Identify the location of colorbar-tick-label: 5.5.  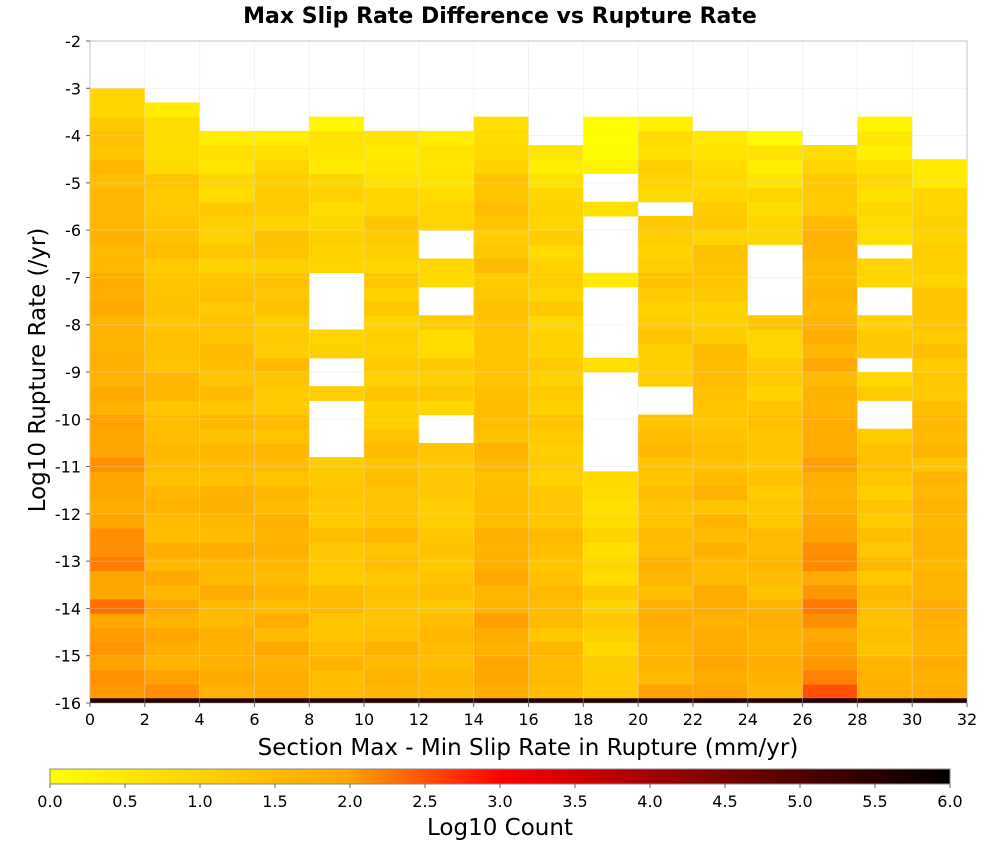
(874, 801).